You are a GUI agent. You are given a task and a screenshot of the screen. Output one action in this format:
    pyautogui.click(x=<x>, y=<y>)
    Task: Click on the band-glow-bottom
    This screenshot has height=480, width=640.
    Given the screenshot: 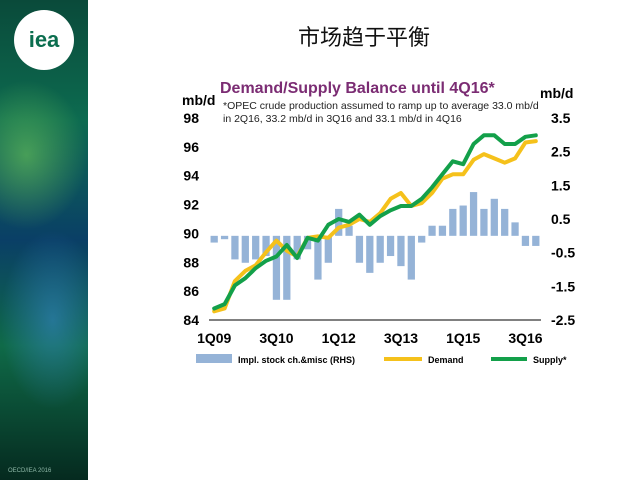 What is the action you would take?
    pyautogui.click(x=44, y=320)
    